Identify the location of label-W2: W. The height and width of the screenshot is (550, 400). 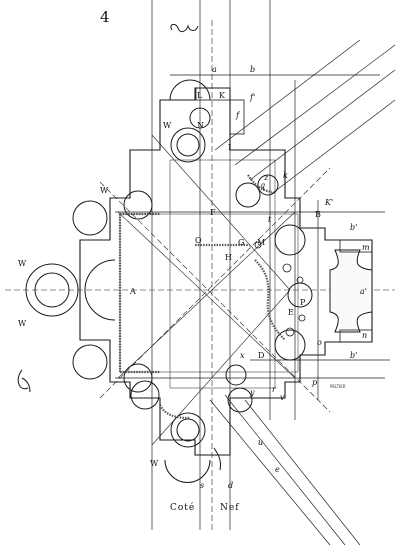
(104, 190).